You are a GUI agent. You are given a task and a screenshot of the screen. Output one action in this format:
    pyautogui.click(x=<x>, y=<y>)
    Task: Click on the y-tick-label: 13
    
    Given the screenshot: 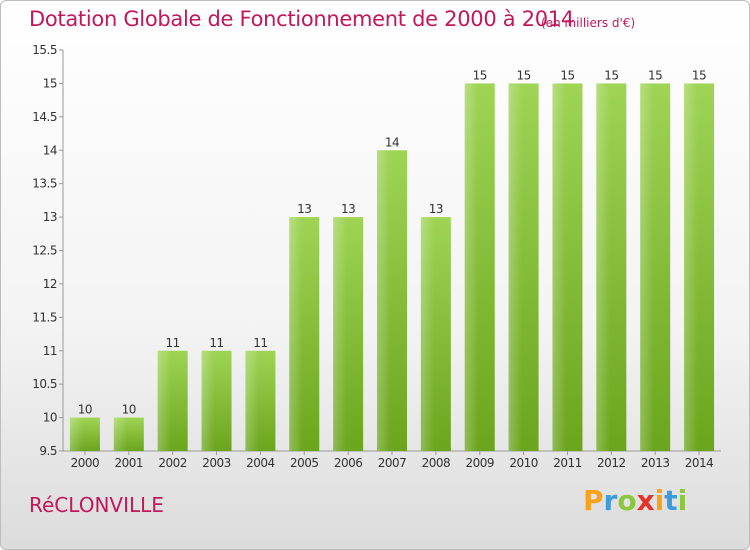 What is the action you would take?
    pyautogui.click(x=50, y=217)
    